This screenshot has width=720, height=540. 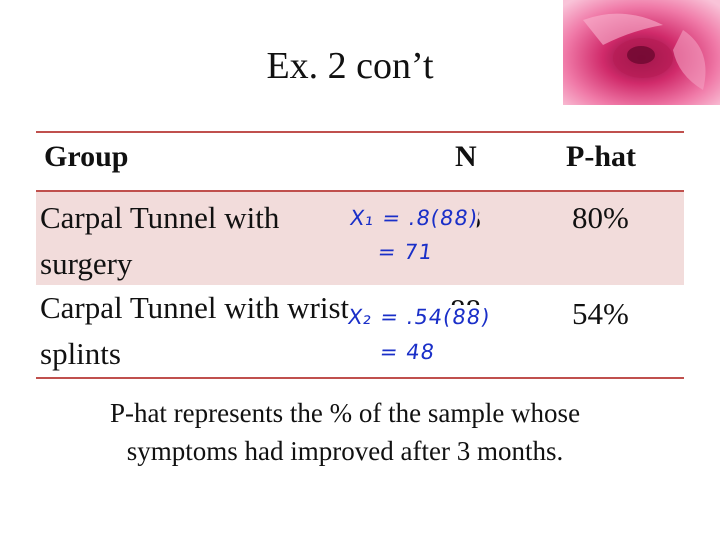 What do you see at coordinates (360, 378) in the screenshot?
I see `table-bottom-rule` at bounding box center [360, 378].